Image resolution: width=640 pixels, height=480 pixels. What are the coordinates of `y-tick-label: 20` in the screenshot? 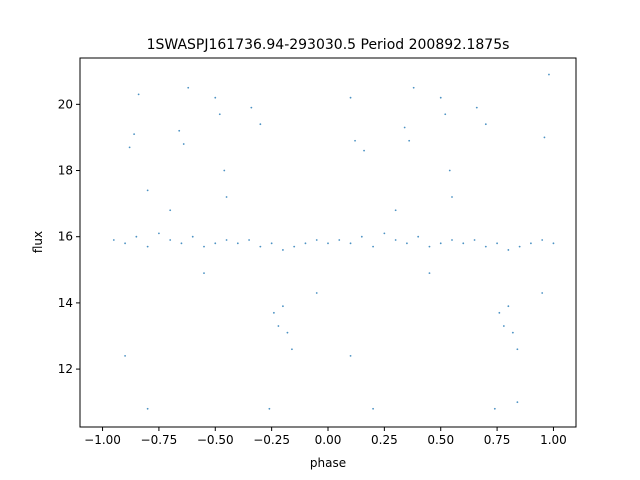 It's located at (65, 104).